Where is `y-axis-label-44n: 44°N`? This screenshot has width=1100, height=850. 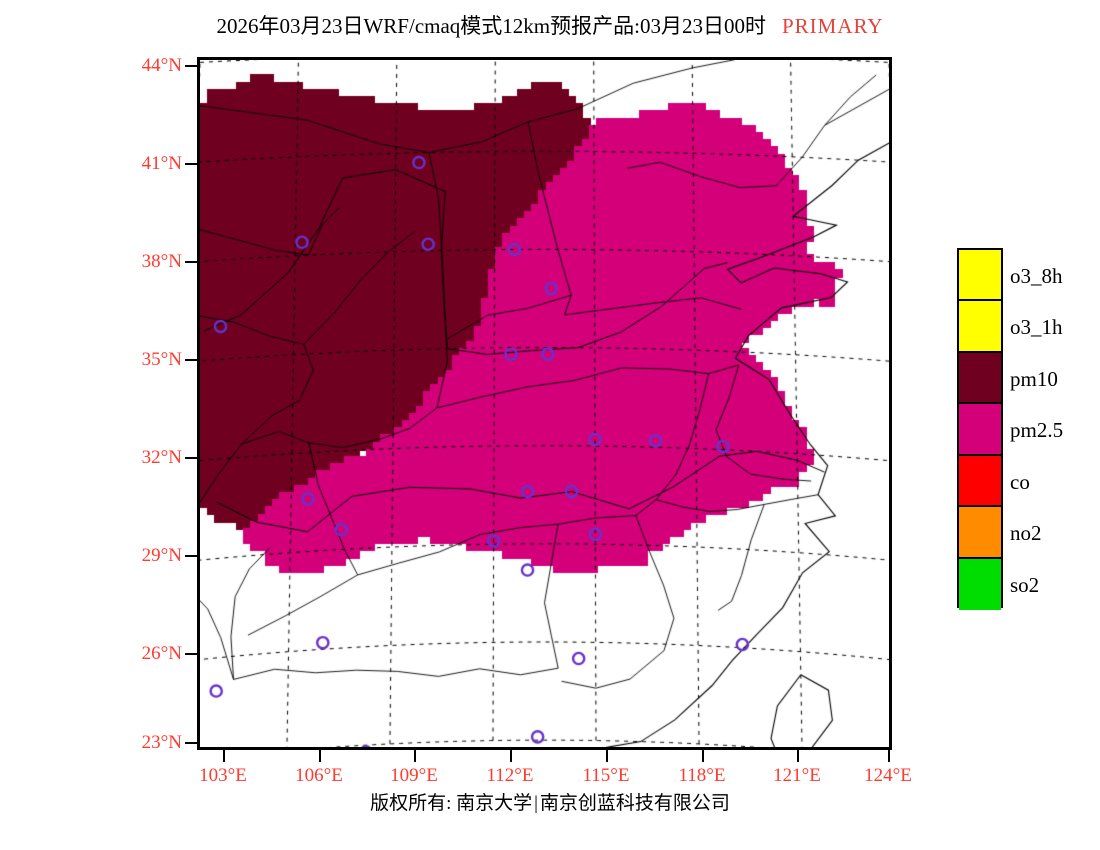 y-axis-label-44n: 44°N is located at coordinates (161, 65).